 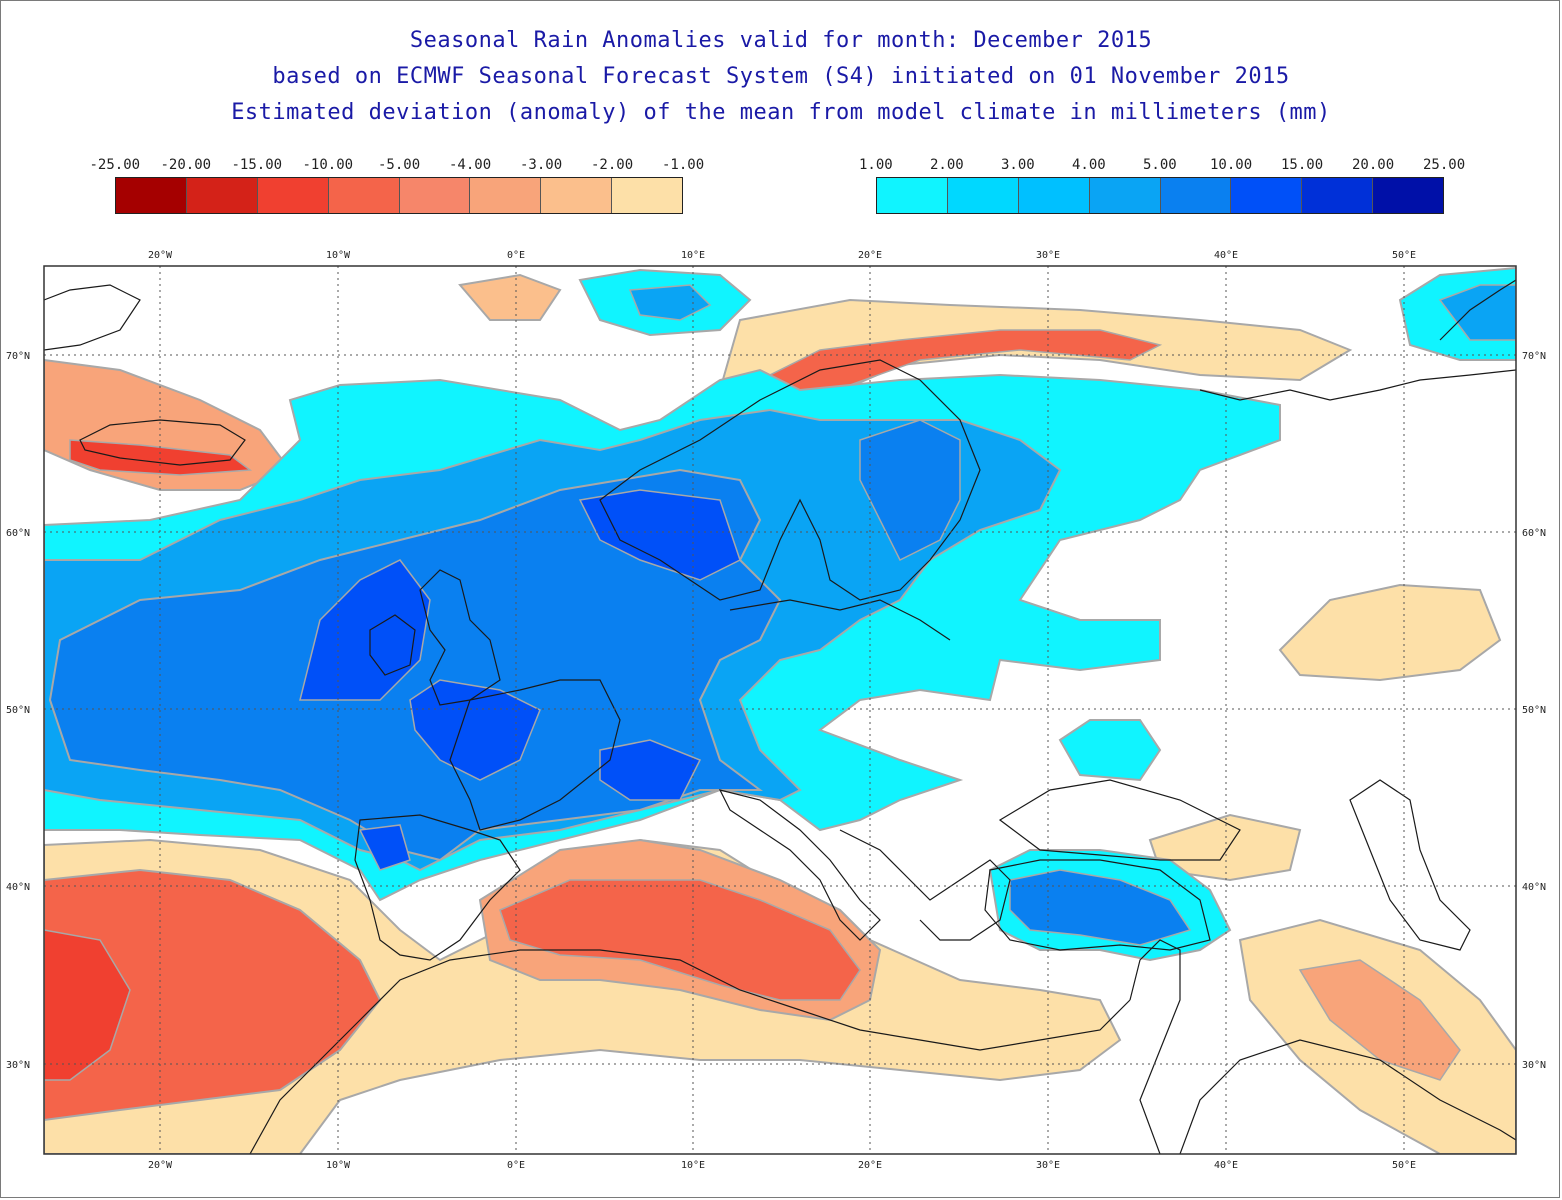 I want to click on coast-iceland, so click(x=162, y=442).